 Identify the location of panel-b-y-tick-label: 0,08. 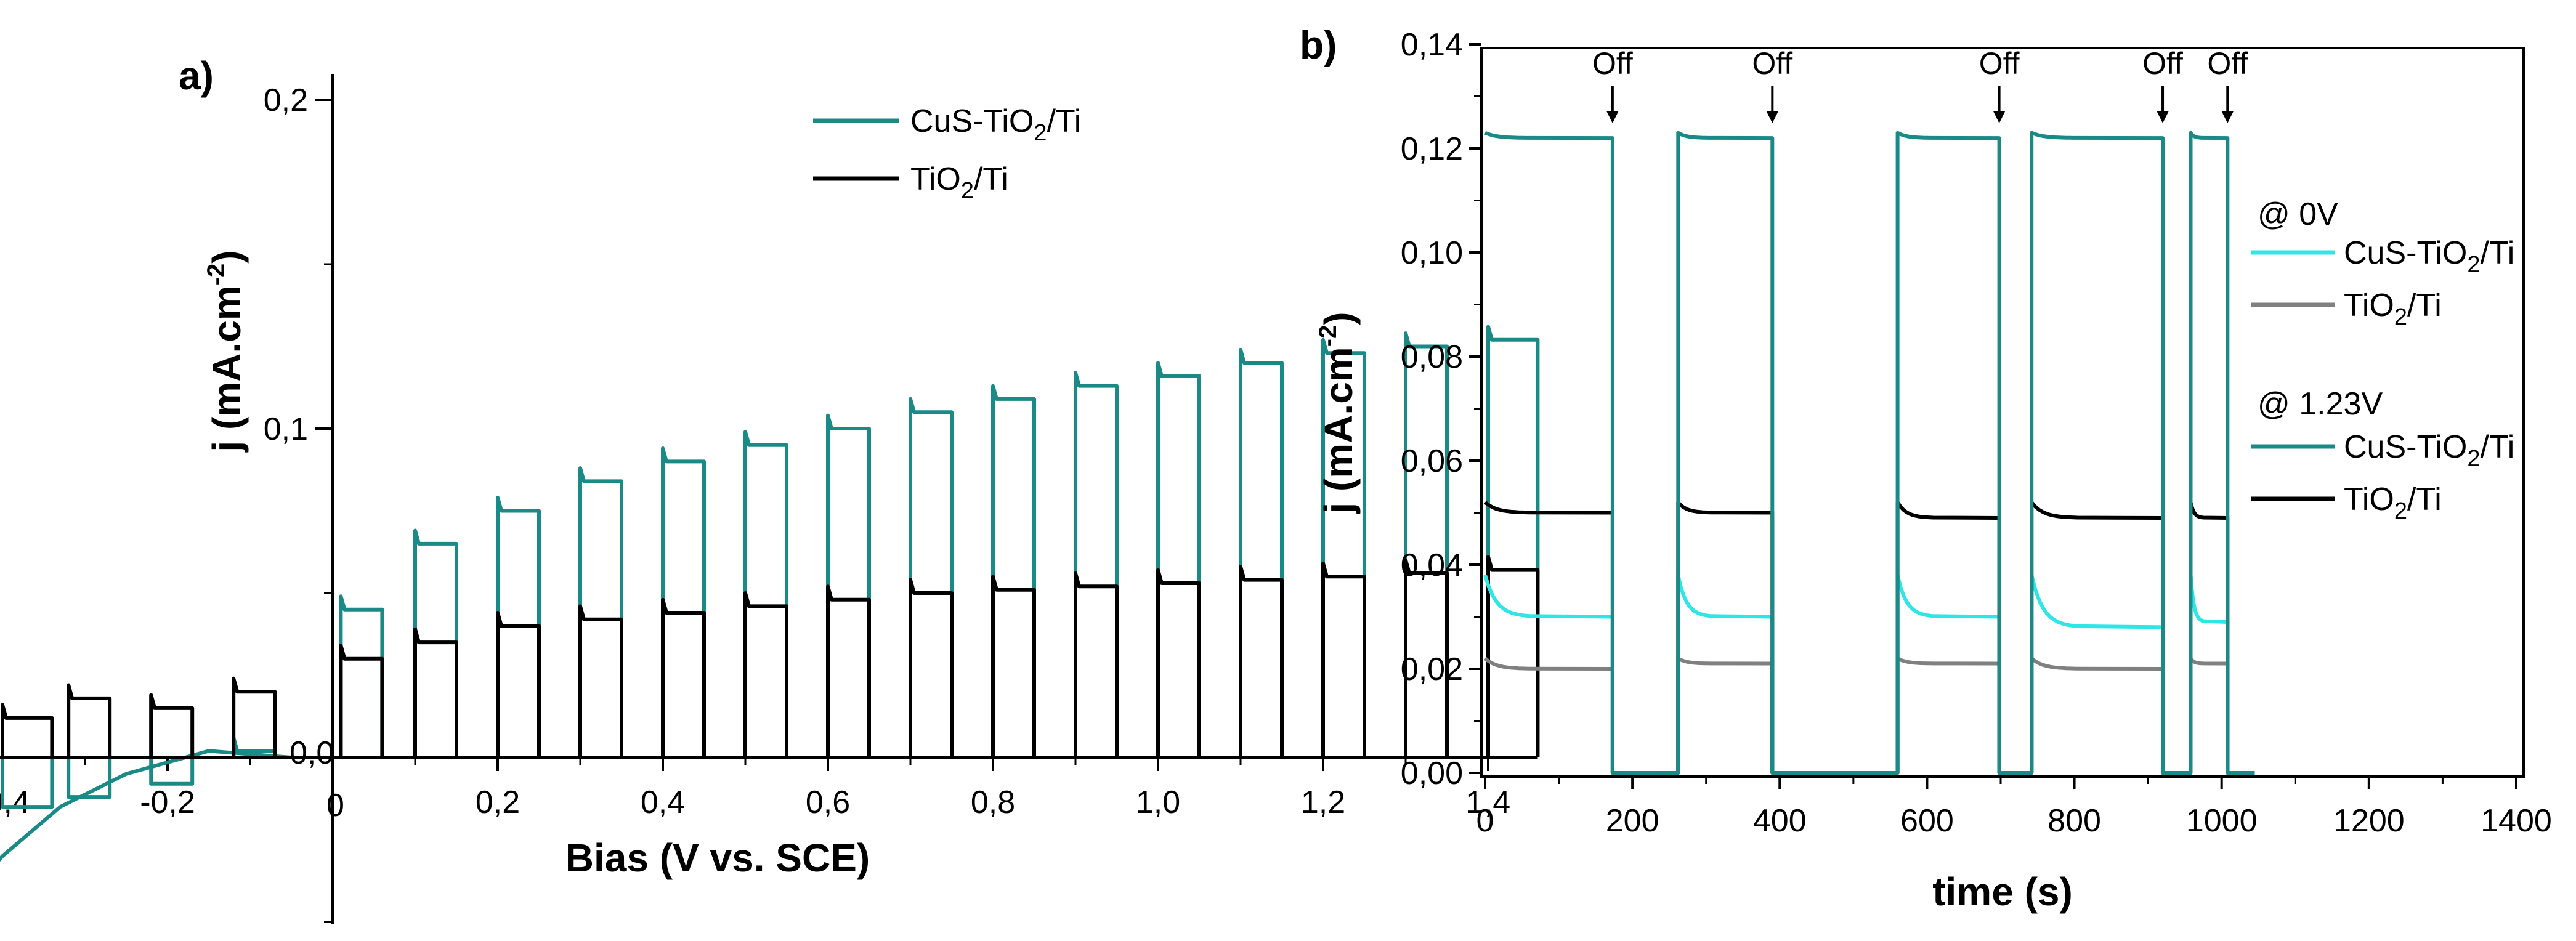
(1432, 357).